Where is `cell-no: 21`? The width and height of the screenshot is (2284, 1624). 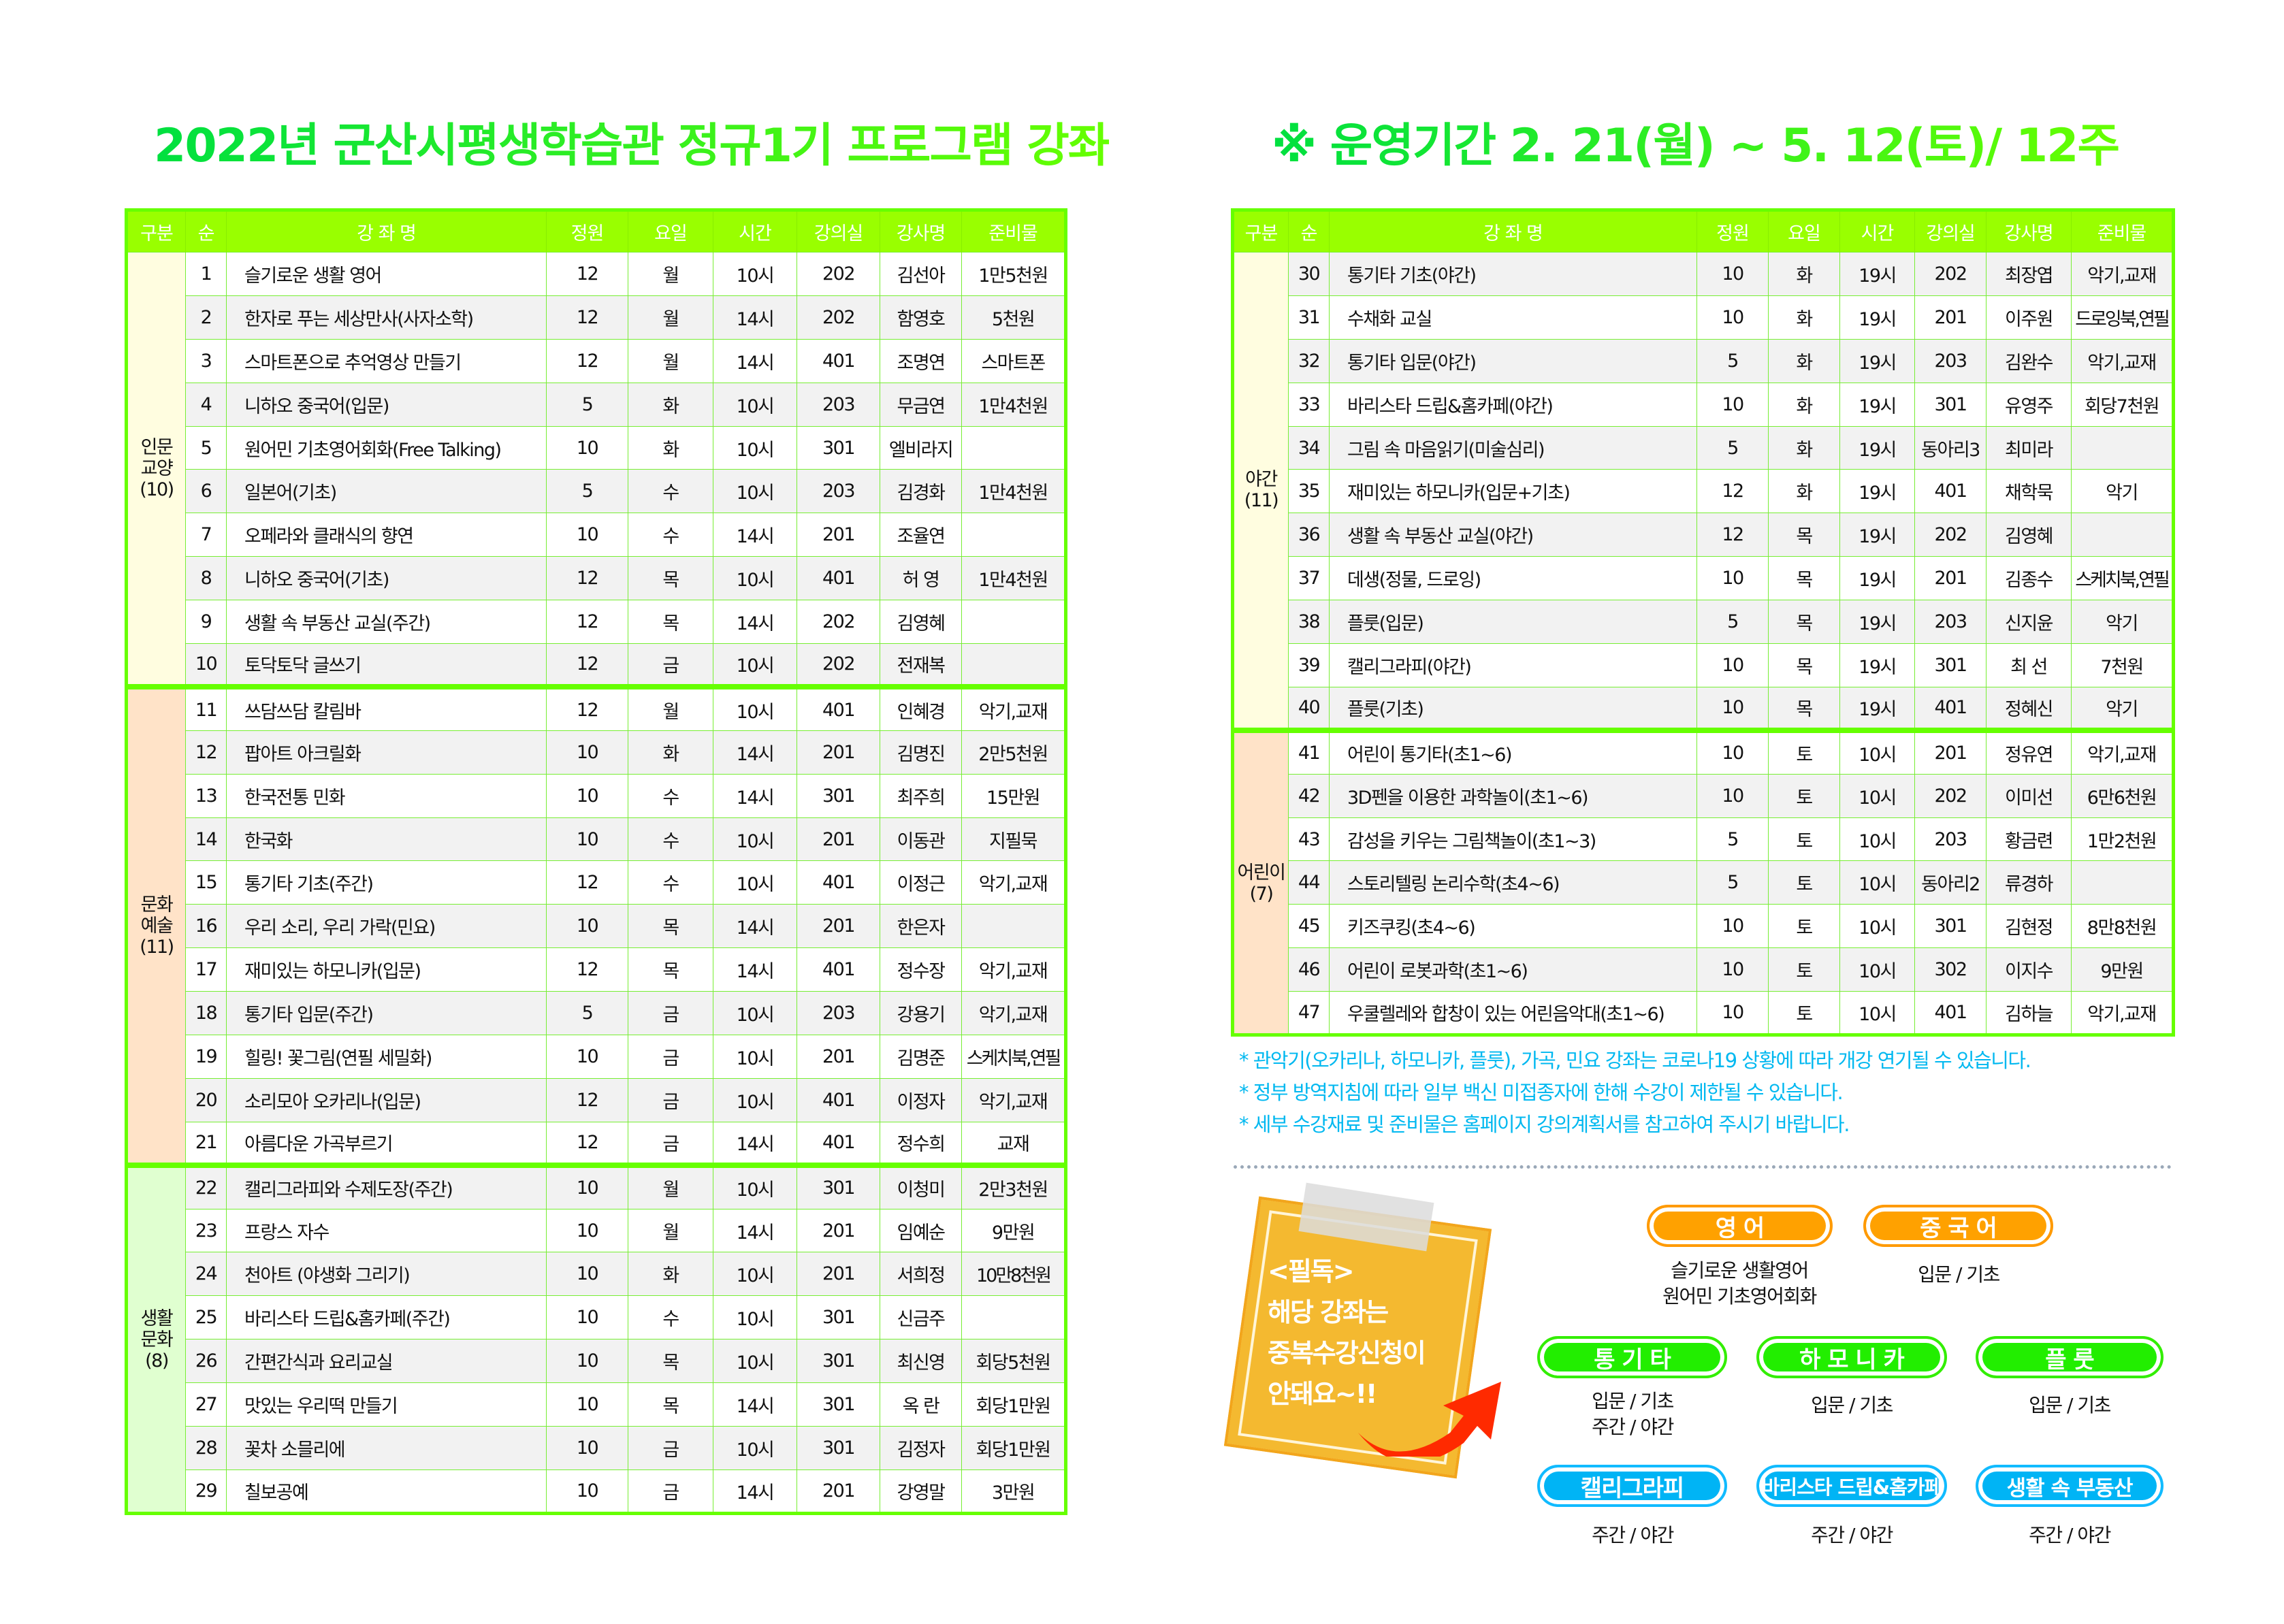
cell-no: 21 is located at coordinates (206, 1143).